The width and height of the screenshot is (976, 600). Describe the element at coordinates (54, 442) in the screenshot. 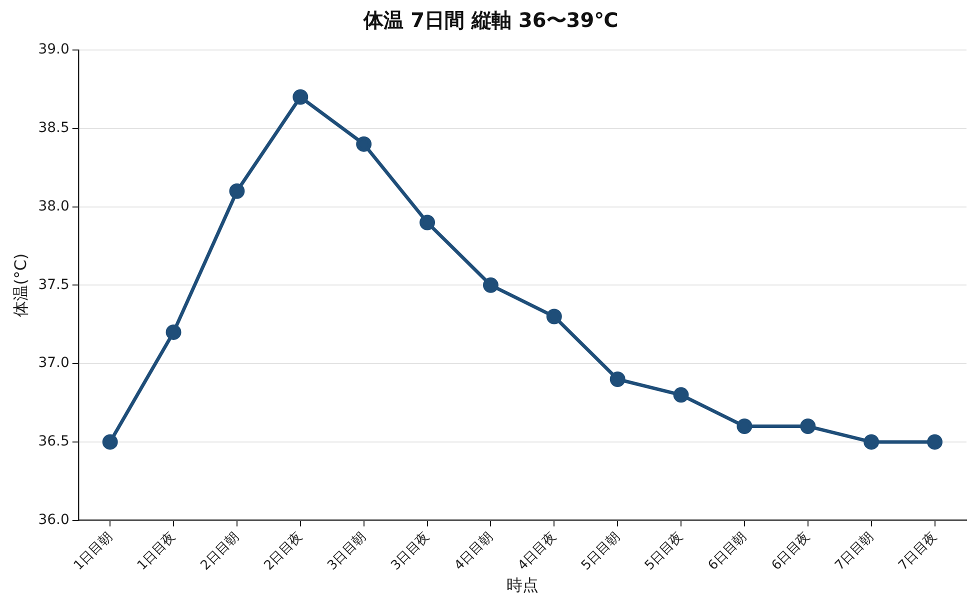

I see `y-tick-label: 36.5` at that location.